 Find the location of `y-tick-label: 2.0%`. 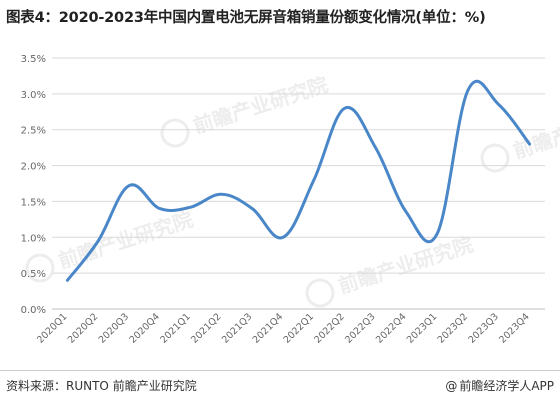

y-tick-label: 2.0% is located at coordinates (33, 167).